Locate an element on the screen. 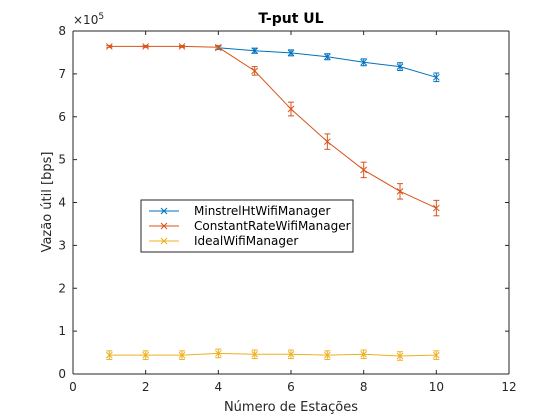 The image size is (560, 420). y-tick-label: 7 is located at coordinates (62, 74).